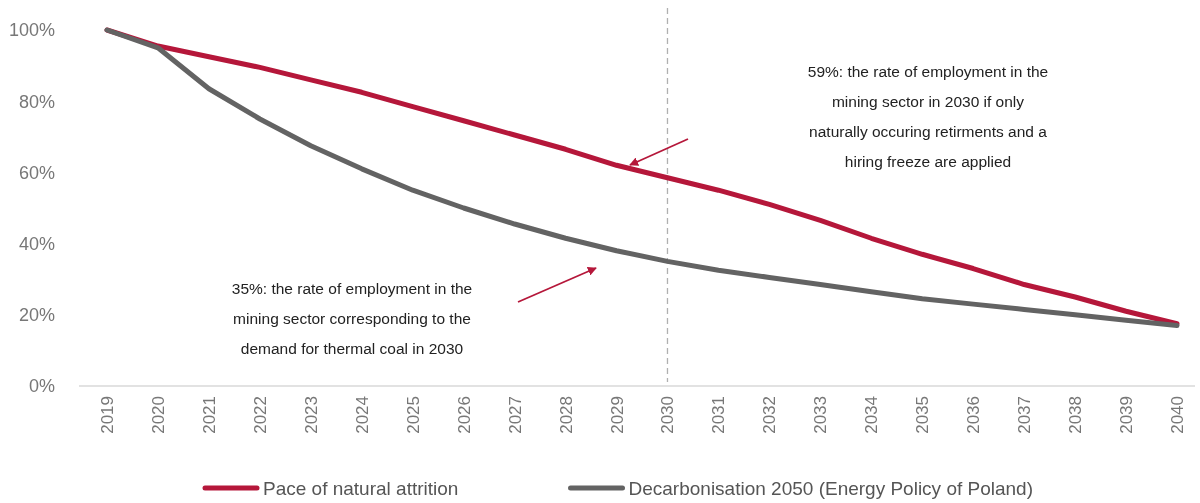 The width and height of the screenshot is (1200, 503). What do you see at coordinates (361, 488) in the screenshot?
I see `legend-label: Pace of natural attrition` at bounding box center [361, 488].